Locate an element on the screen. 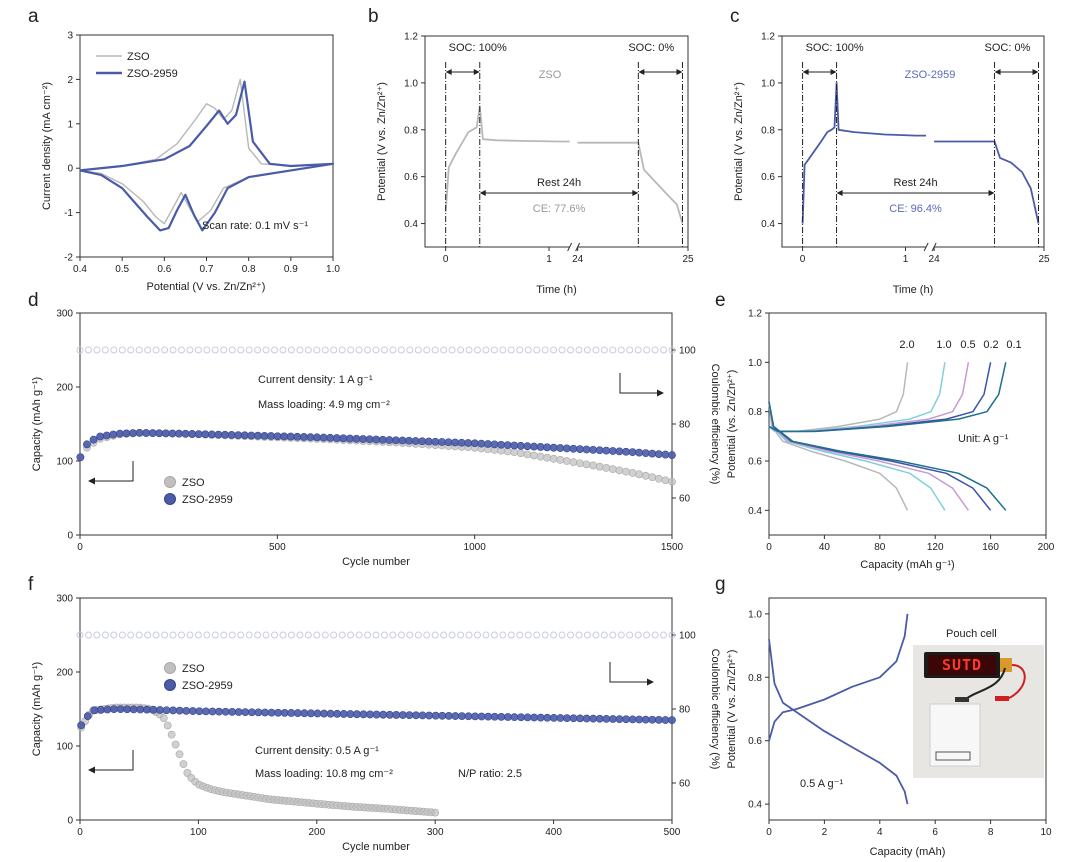 Image resolution: width=1080 pixels, height=862 pixels. chart-c-ytick-label: 0.4 is located at coordinates (768, 224).